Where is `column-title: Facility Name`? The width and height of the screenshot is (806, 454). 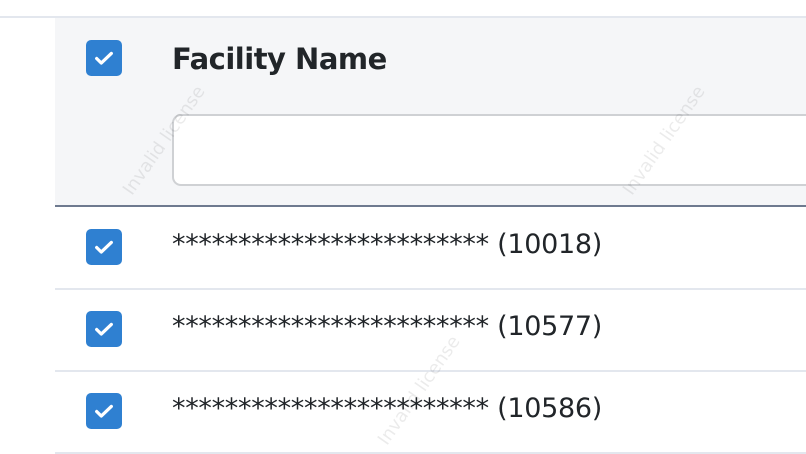
column-title: Facility Name is located at coordinates (279, 59).